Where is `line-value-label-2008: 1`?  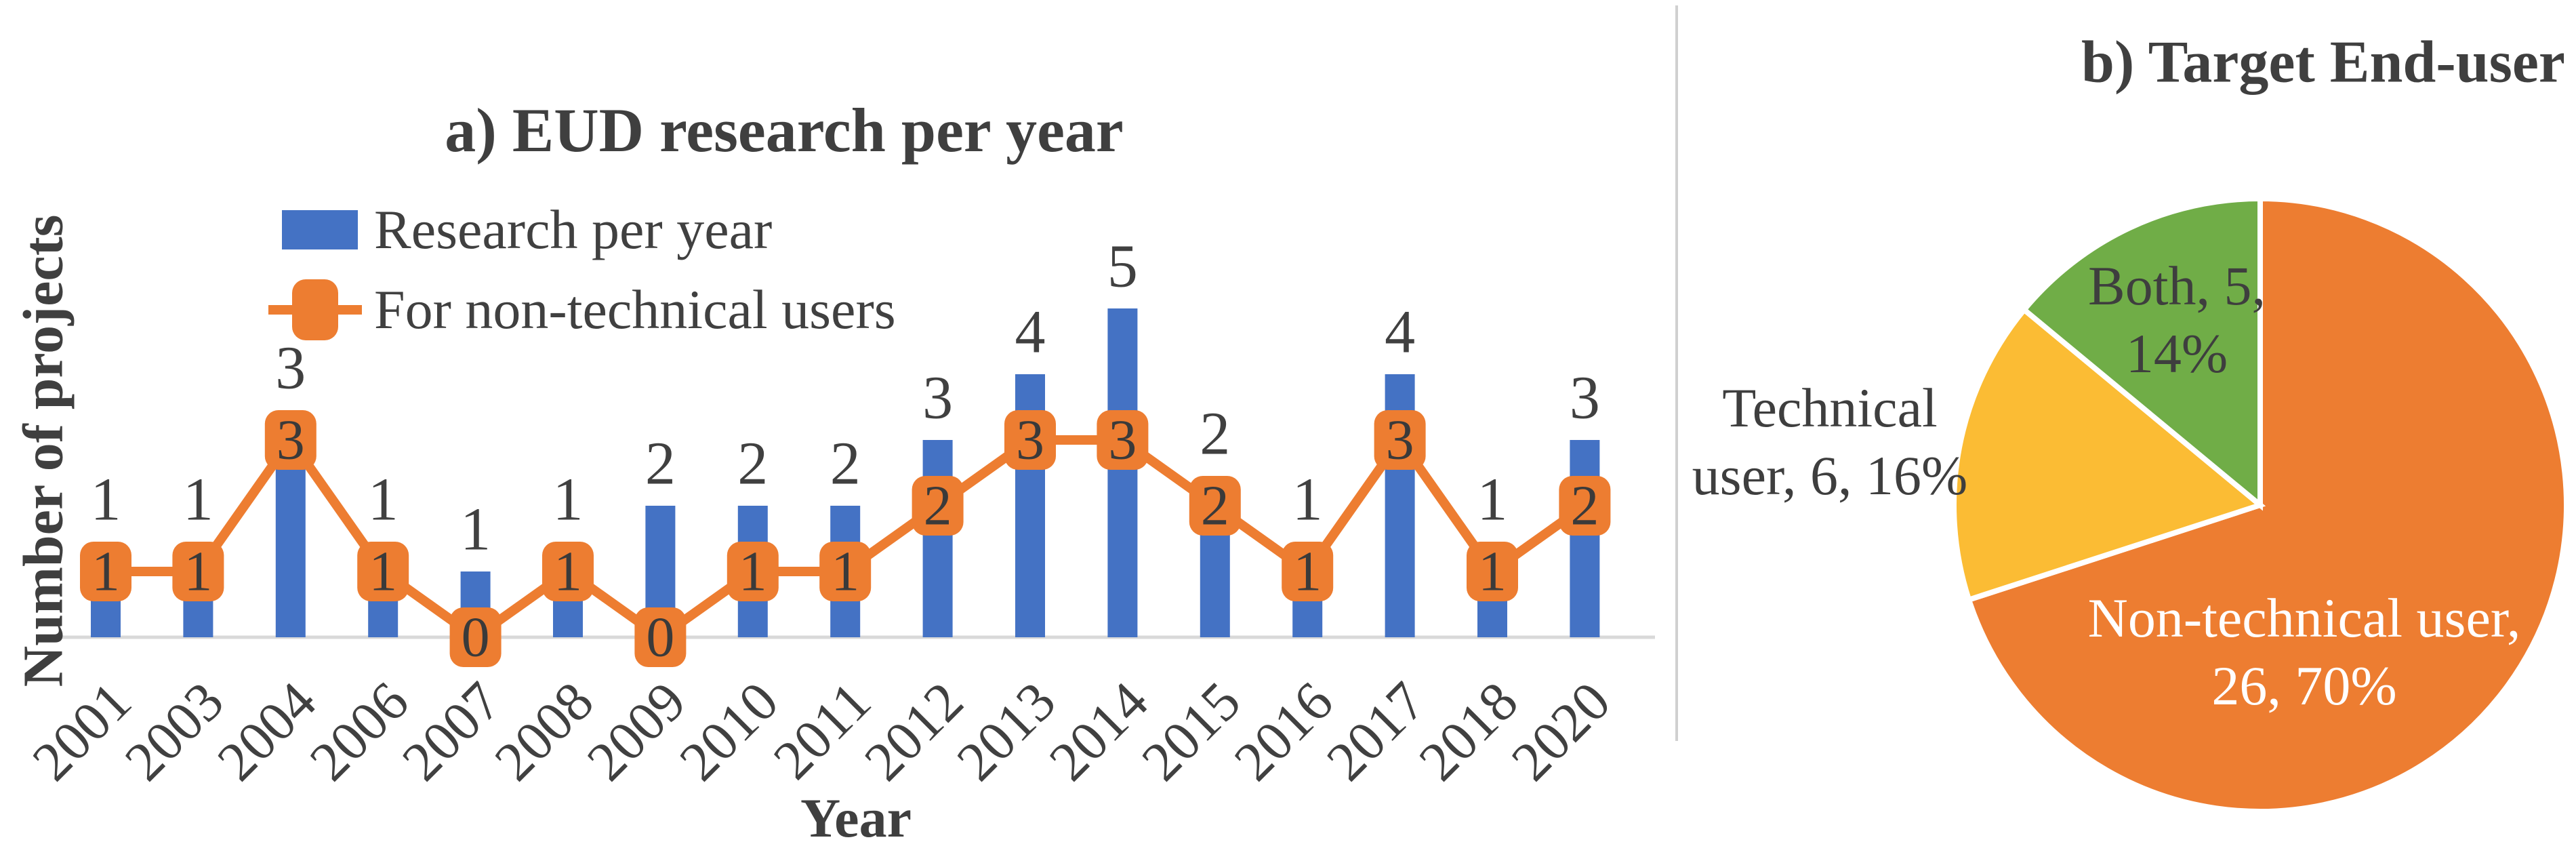
line-value-label-2008: 1 is located at coordinates (568, 572).